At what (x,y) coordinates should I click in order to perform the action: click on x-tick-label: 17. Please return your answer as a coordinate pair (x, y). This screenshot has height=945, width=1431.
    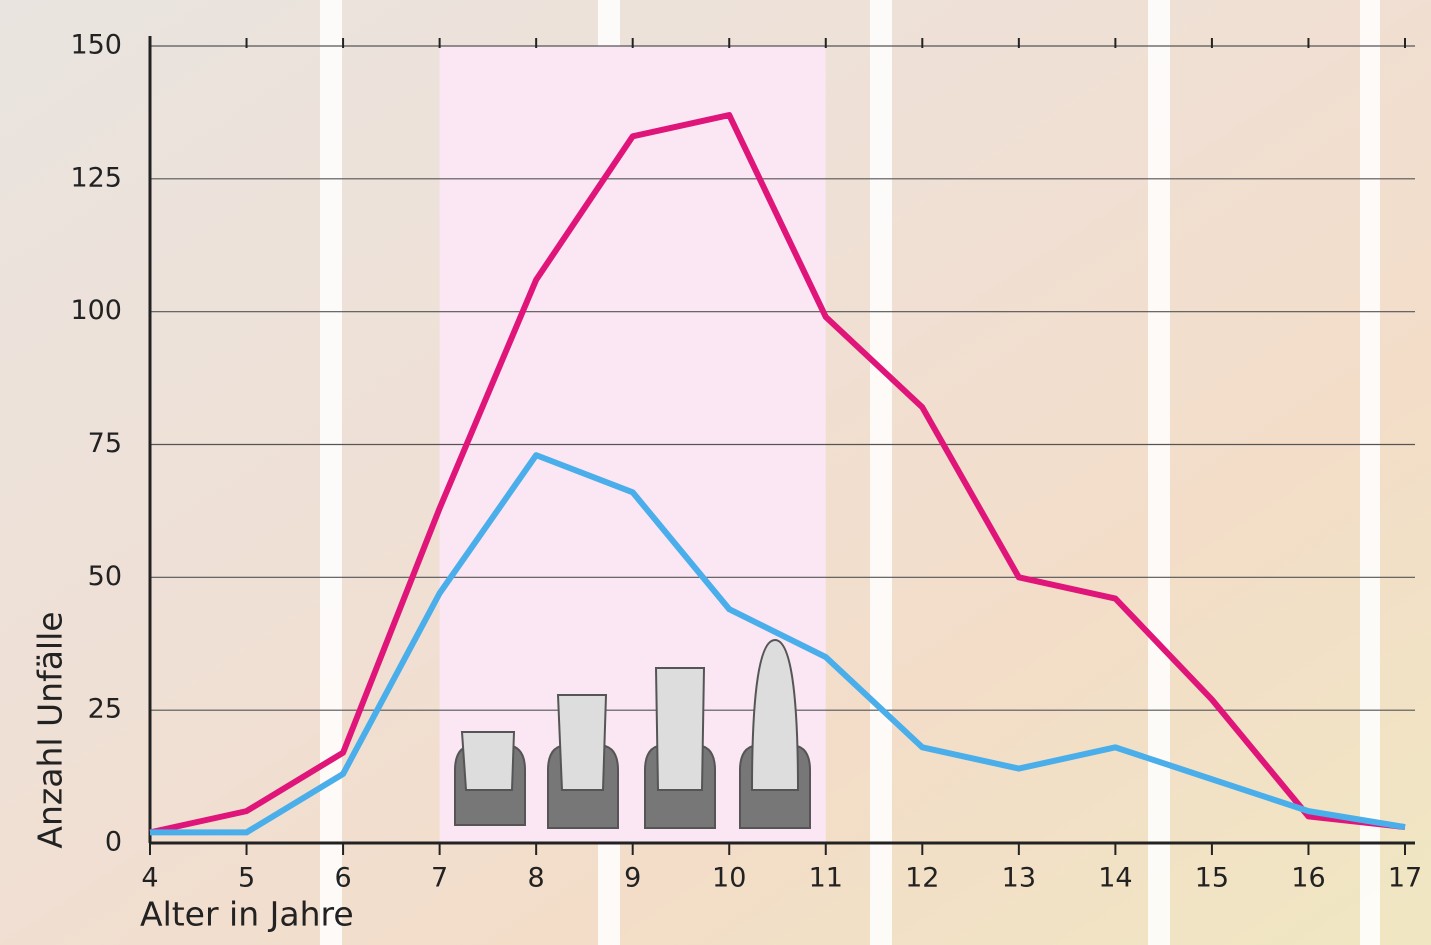
    Looking at the image, I should click on (1405, 878).